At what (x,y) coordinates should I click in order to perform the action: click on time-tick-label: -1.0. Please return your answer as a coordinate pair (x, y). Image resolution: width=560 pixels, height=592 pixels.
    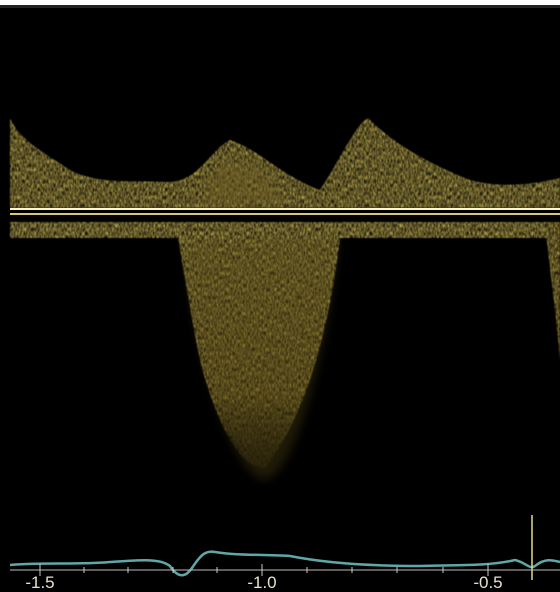
    Looking at the image, I should click on (261, 582).